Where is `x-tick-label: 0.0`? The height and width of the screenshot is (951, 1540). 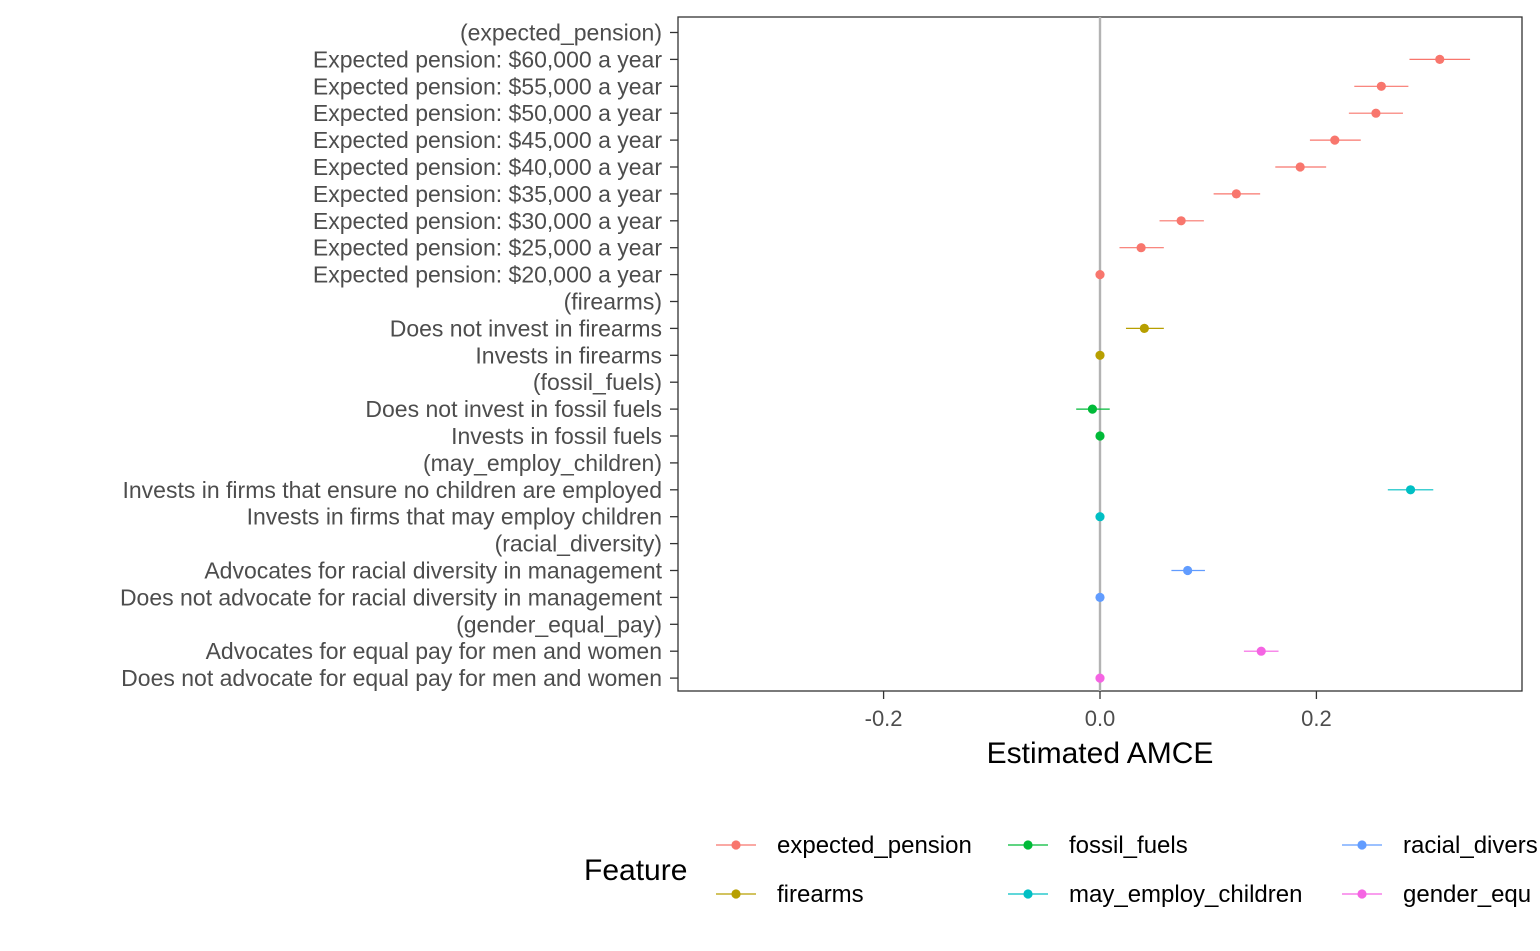
x-tick-label: 0.0 is located at coordinates (1100, 718).